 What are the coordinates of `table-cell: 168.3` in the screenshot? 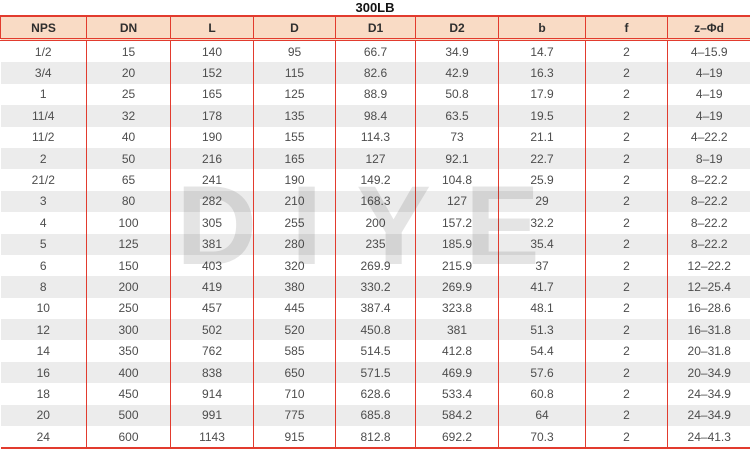 It's located at (375, 201).